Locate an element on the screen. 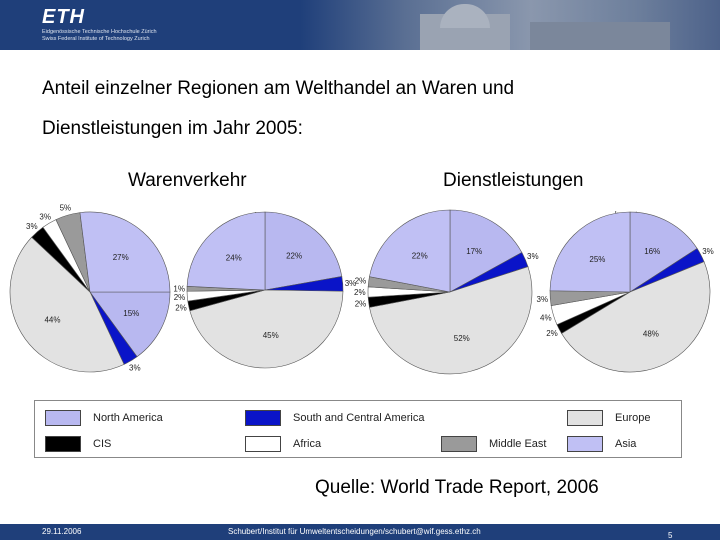  legend-label: Asia is located at coordinates (626, 444).